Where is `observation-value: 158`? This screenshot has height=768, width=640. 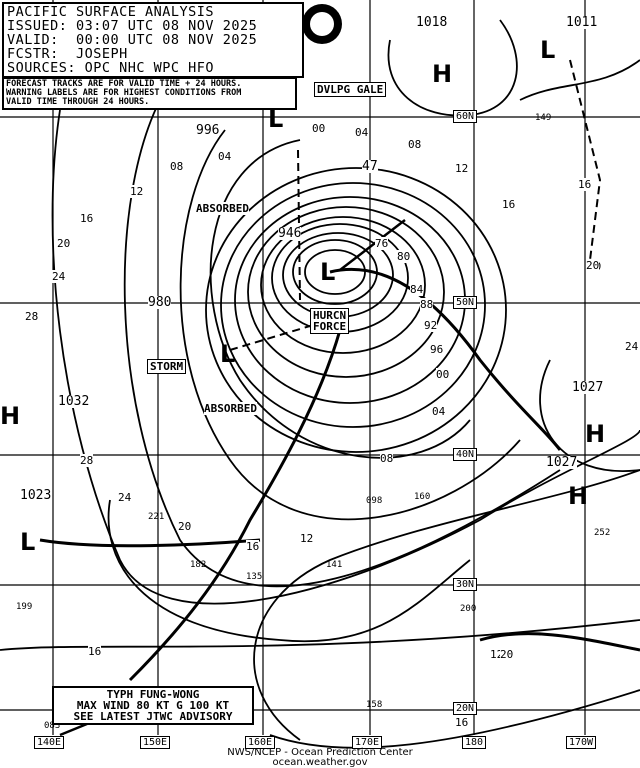 observation-value: 158 is located at coordinates (374, 705).